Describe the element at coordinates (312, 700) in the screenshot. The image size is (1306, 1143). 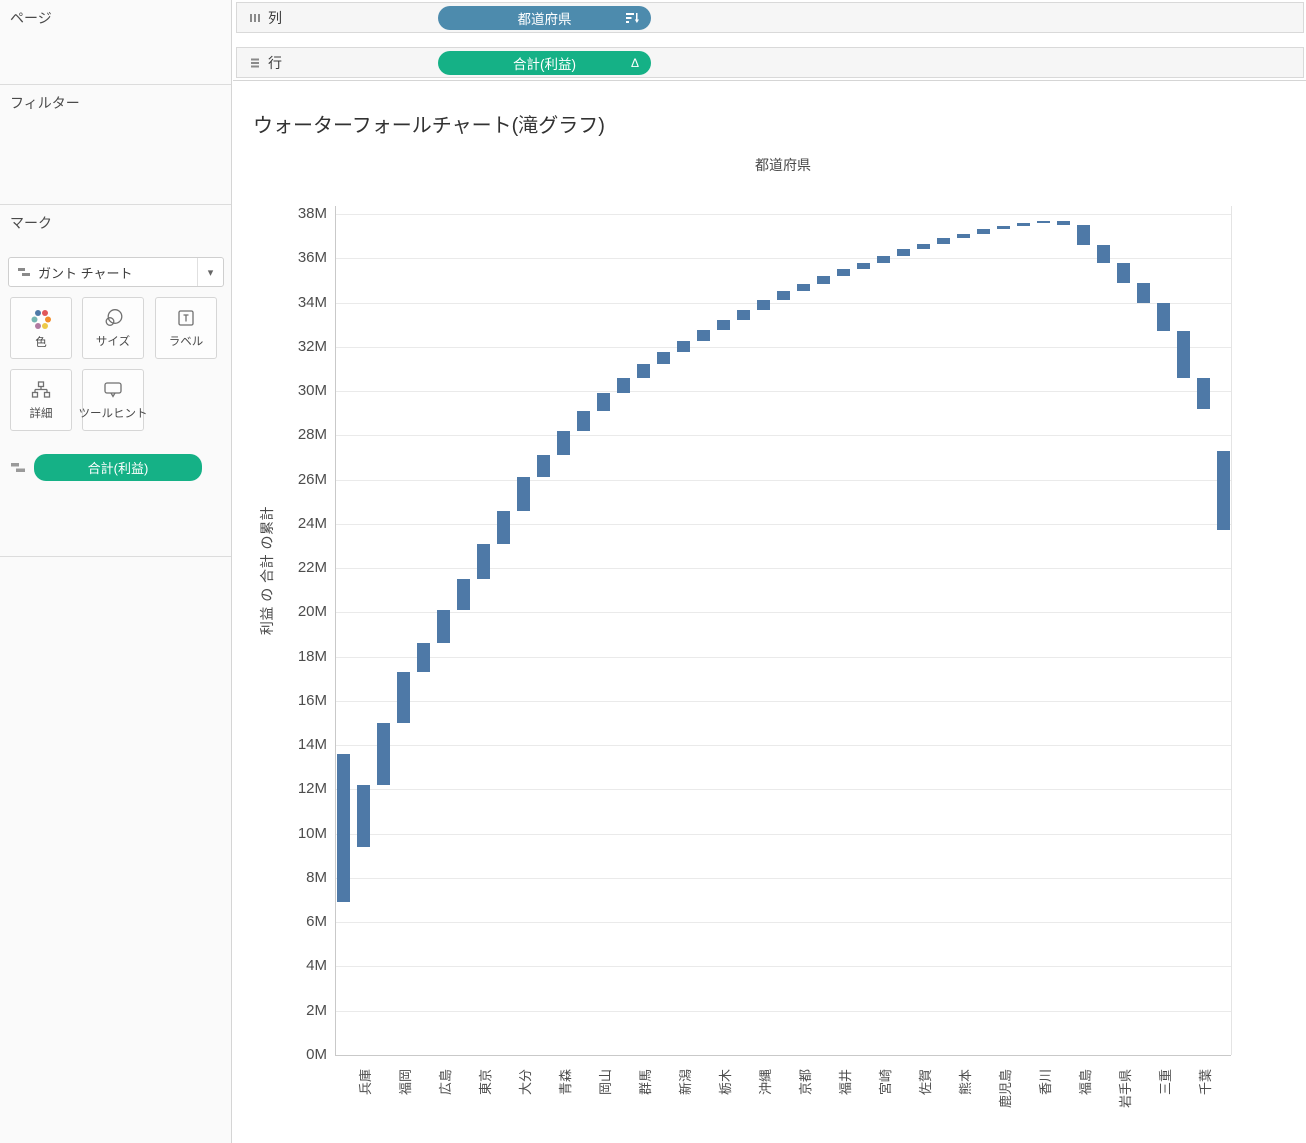
I see `y-tick-label: 16M` at that location.